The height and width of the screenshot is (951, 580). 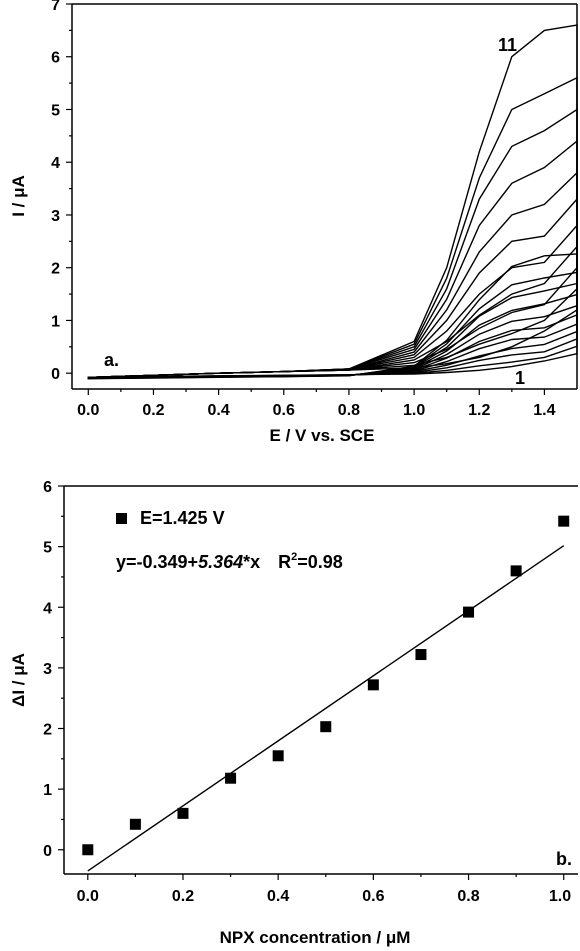 What do you see at coordinates (18, 680) in the screenshot?
I see `panel-b-y-axis-label: ΔI / μA` at bounding box center [18, 680].